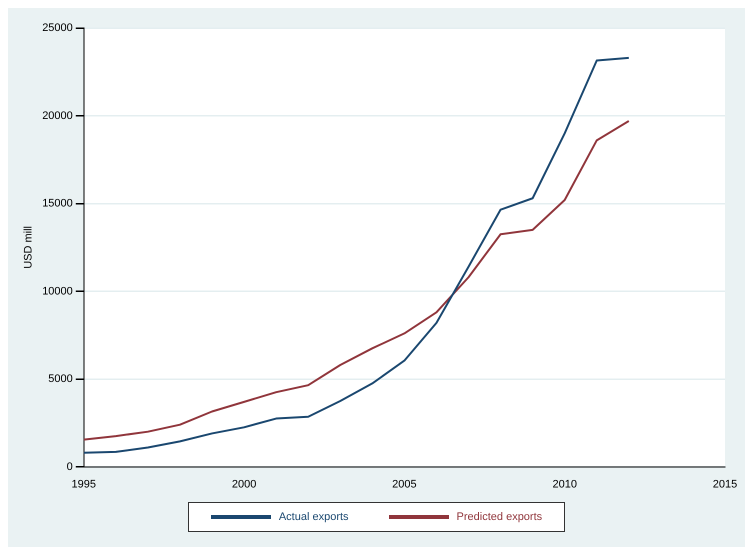  What do you see at coordinates (69, 466) in the screenshot?
I see `y-tick-label: 0` at bounding box center [69, 466].